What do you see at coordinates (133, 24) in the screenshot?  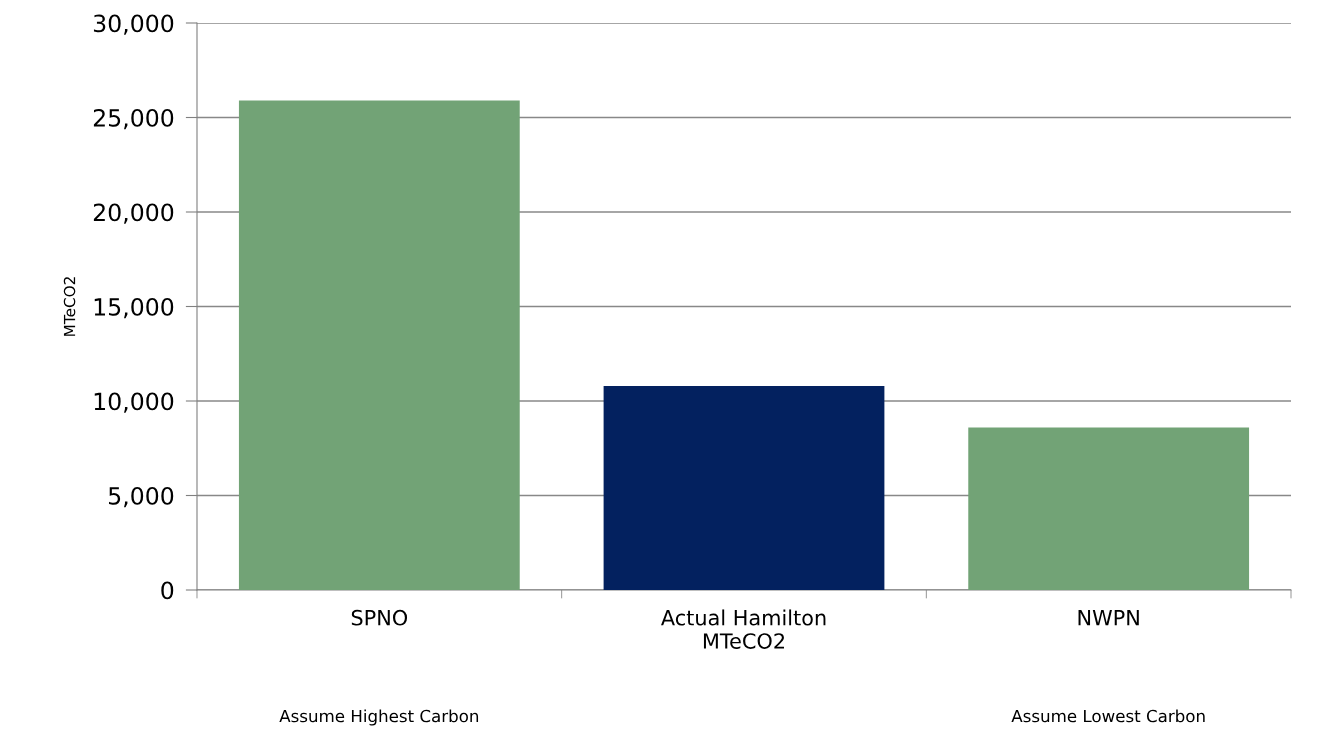 I see `y-tick-label: 30,000` at bounding box center [133, 24].